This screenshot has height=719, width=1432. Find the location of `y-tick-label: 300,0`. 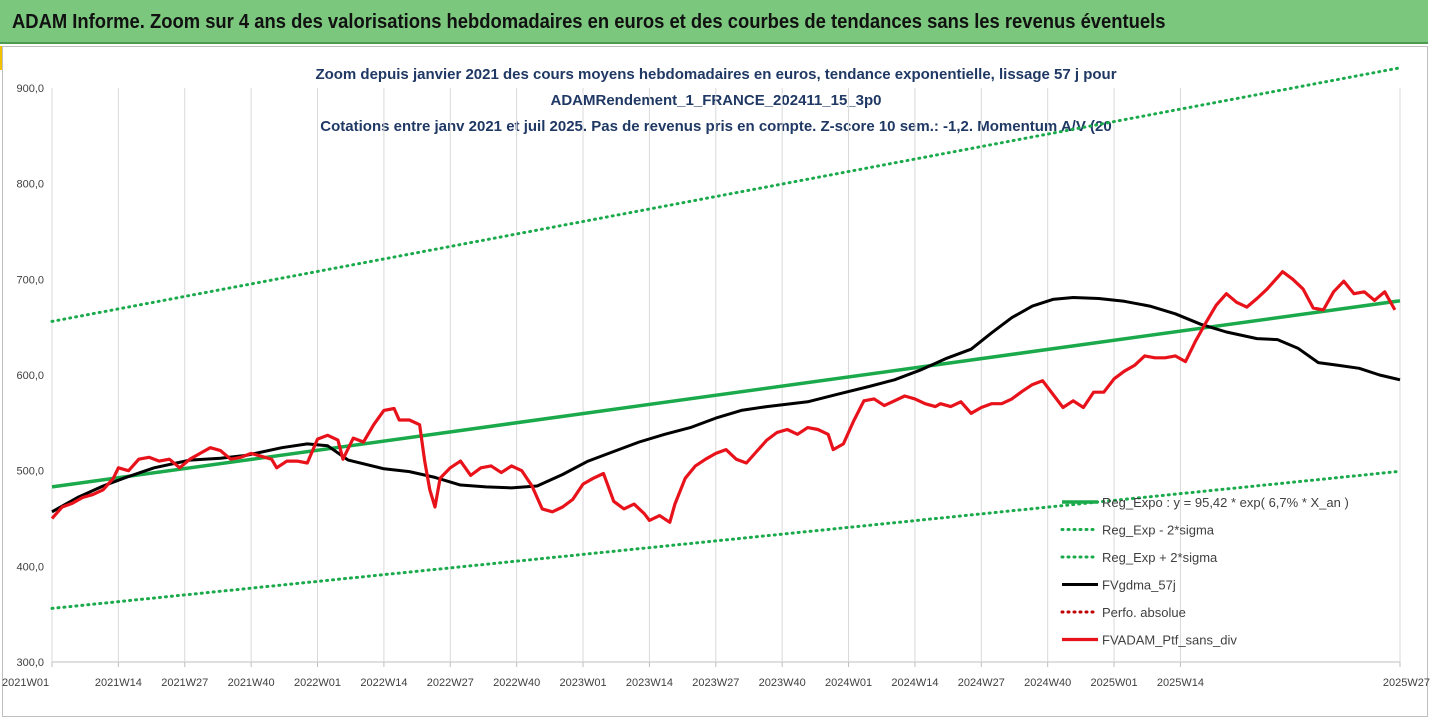

y-tick-label: 300,0 is located at coordinates (30, 663).